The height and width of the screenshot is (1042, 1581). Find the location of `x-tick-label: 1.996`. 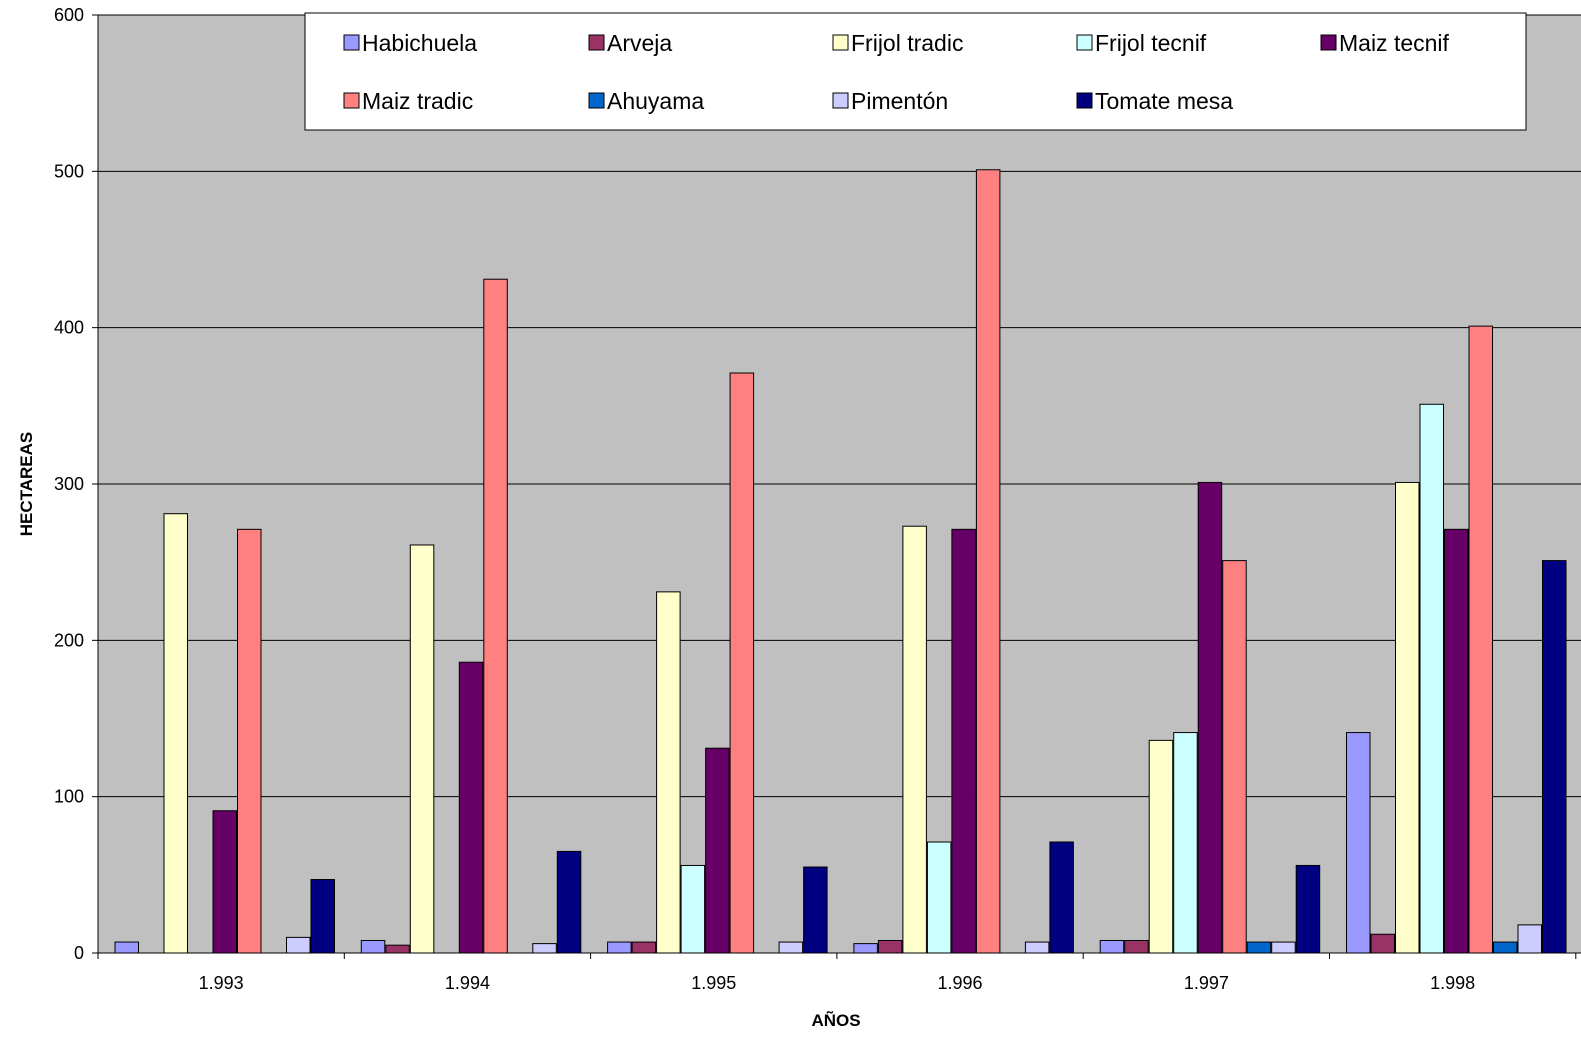

x-tick-label: 1.996 is located at coordinates (960, 983).